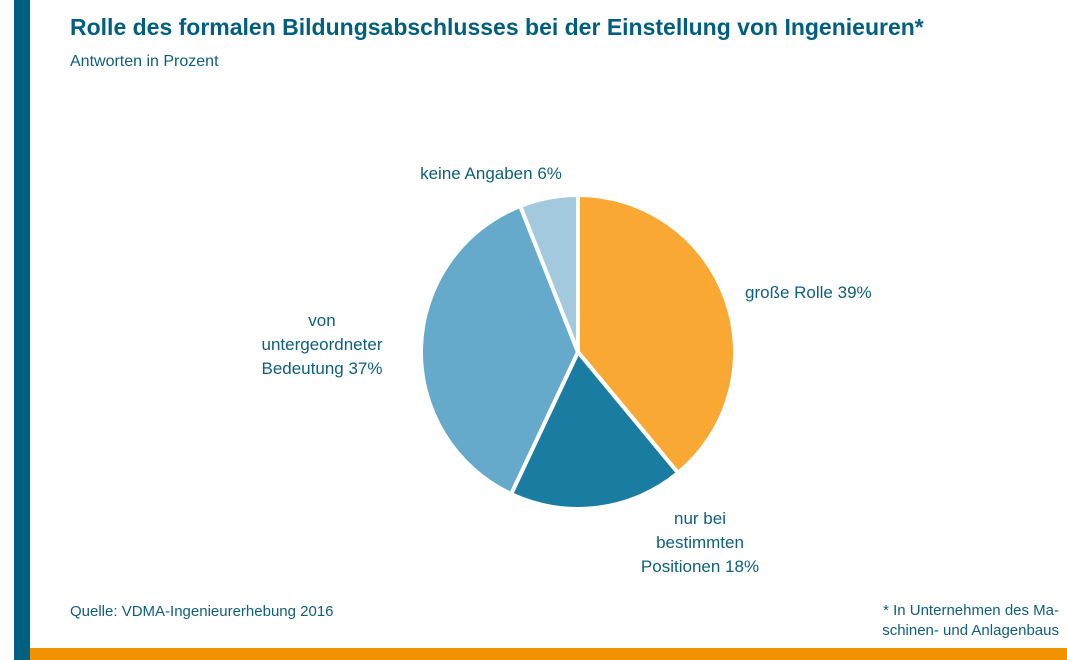 This screenshot has height=660, width=1067. I want to click on slice-name: große Rolle, so click(789, 292).